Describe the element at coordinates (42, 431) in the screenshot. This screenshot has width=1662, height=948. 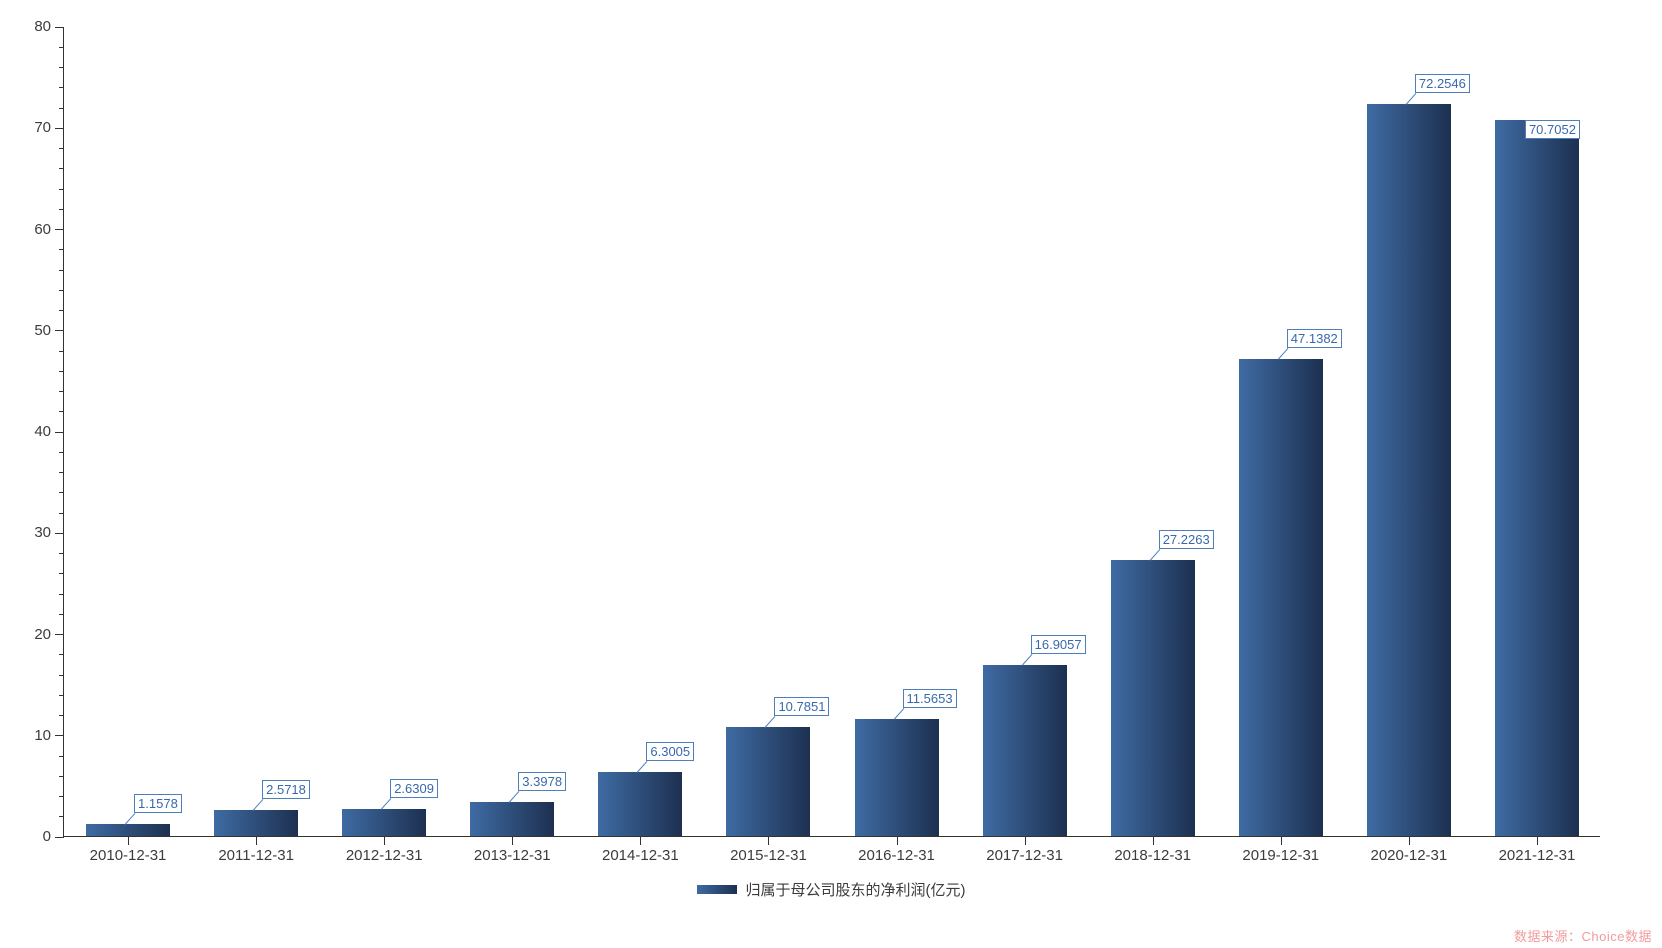
I see `y-axis-tick-label: 40` at that location.